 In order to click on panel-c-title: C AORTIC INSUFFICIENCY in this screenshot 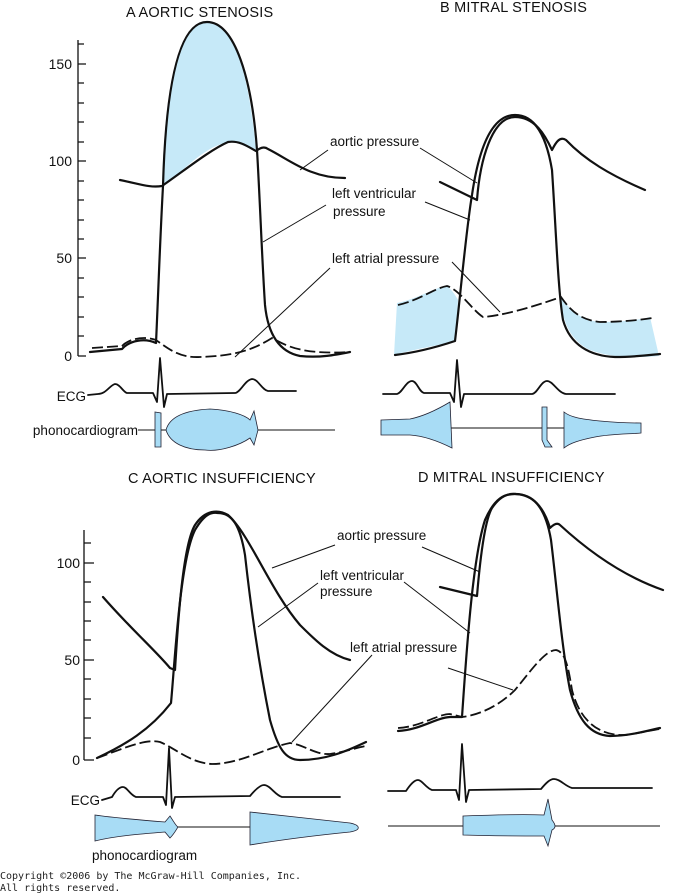, I will do `click(222, 479)`.